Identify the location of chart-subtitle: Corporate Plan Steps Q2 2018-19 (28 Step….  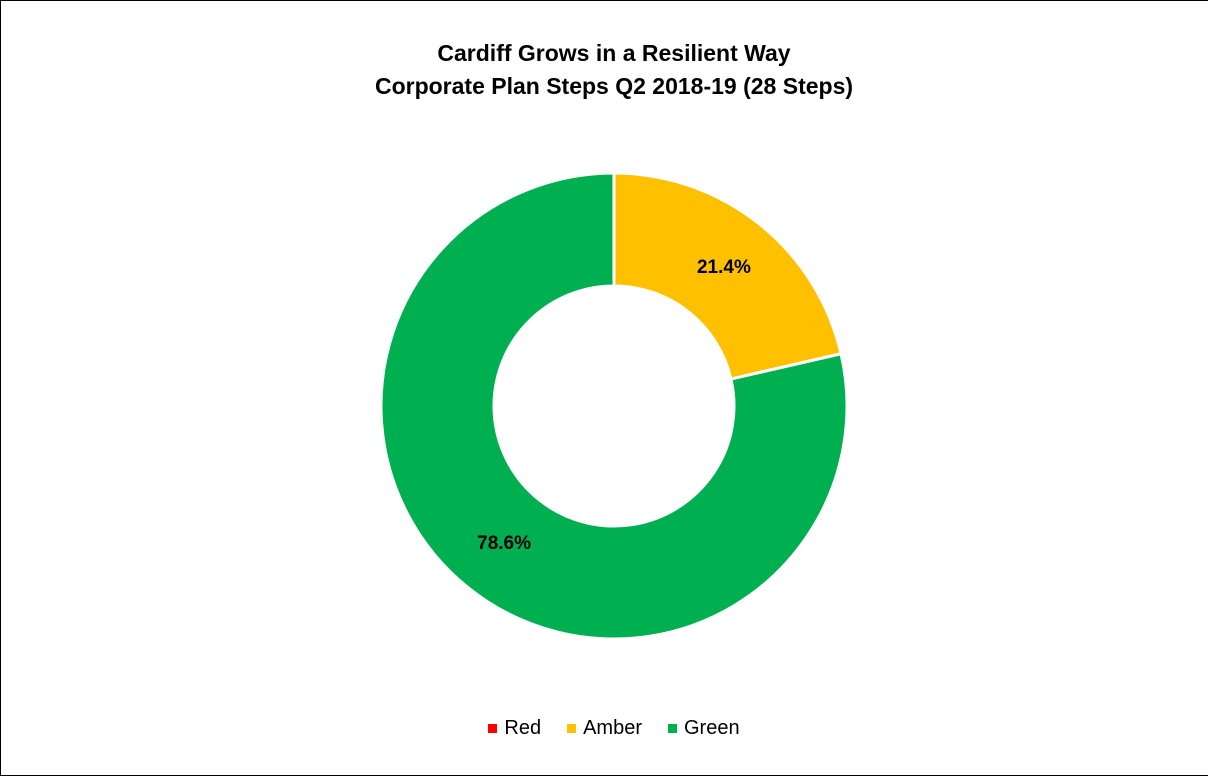
(614, 86).